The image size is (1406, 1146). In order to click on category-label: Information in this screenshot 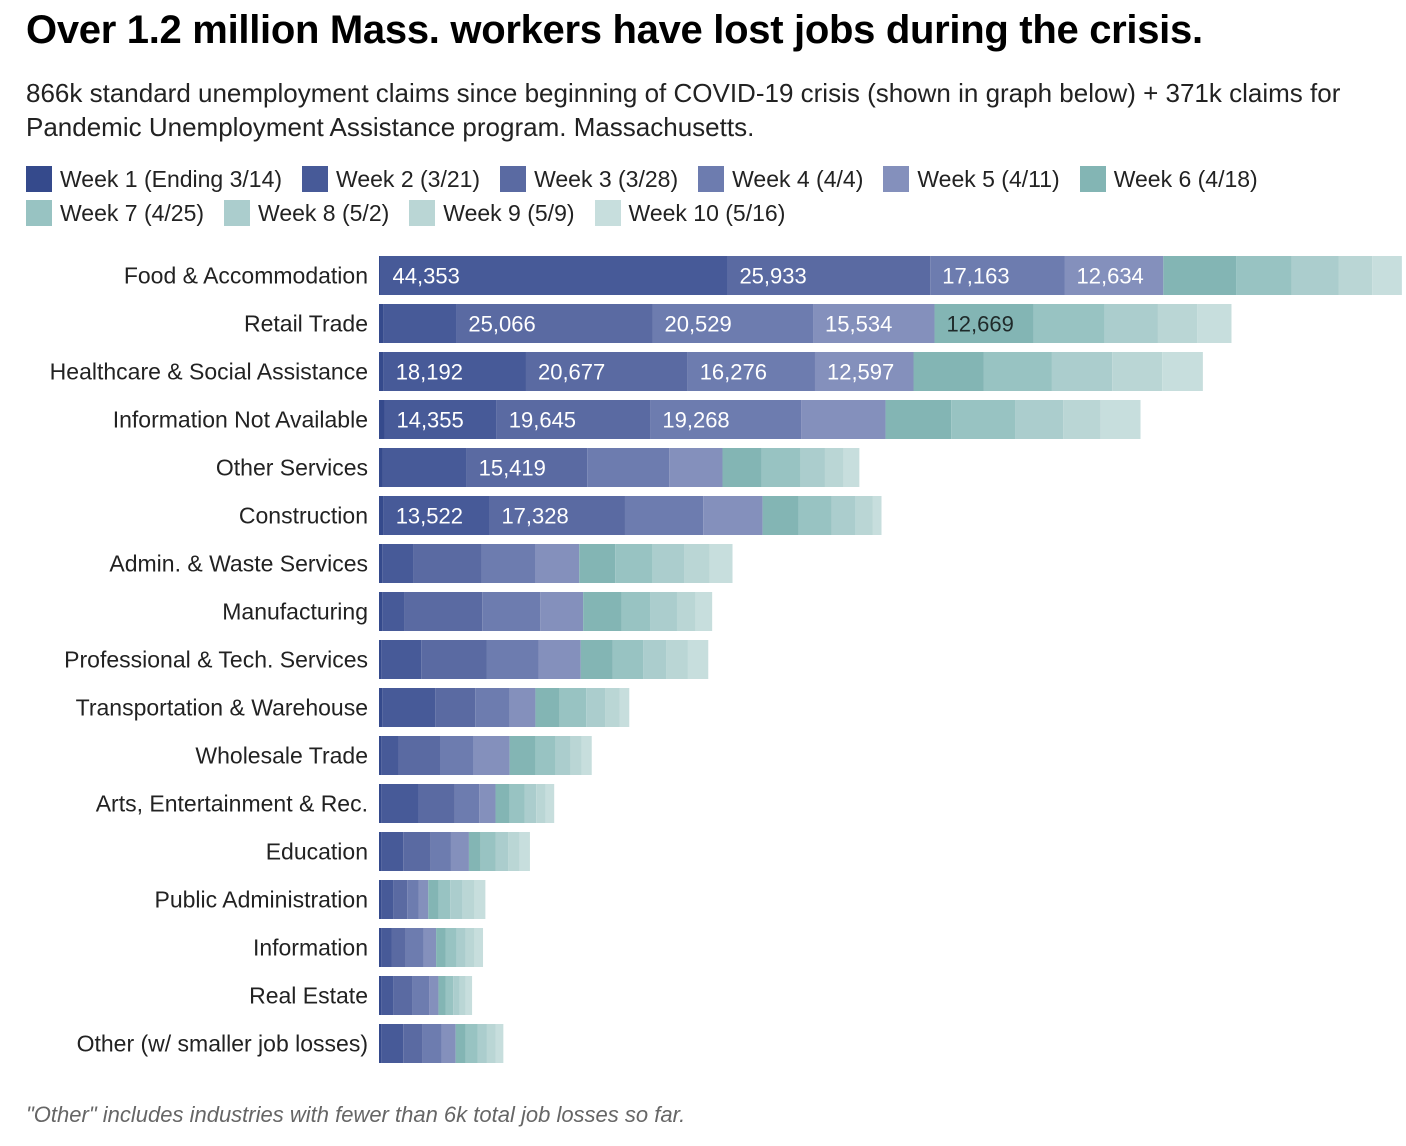, I will do `click(310, 948)`.